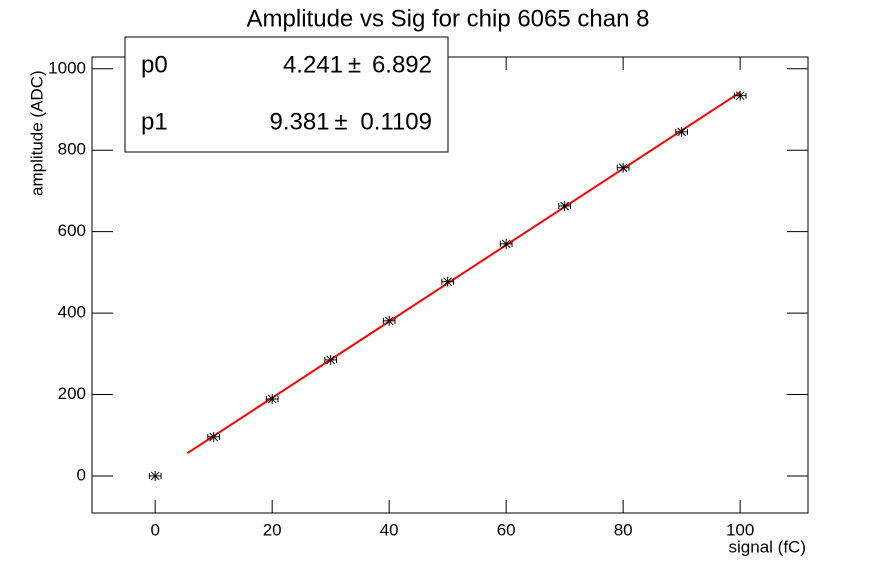 This screenshot has width=896, height=572. What do you see at coordinates (313, 64) in the screenshot?
I see `param-value: 4.241` at bounding box center [313, 64].